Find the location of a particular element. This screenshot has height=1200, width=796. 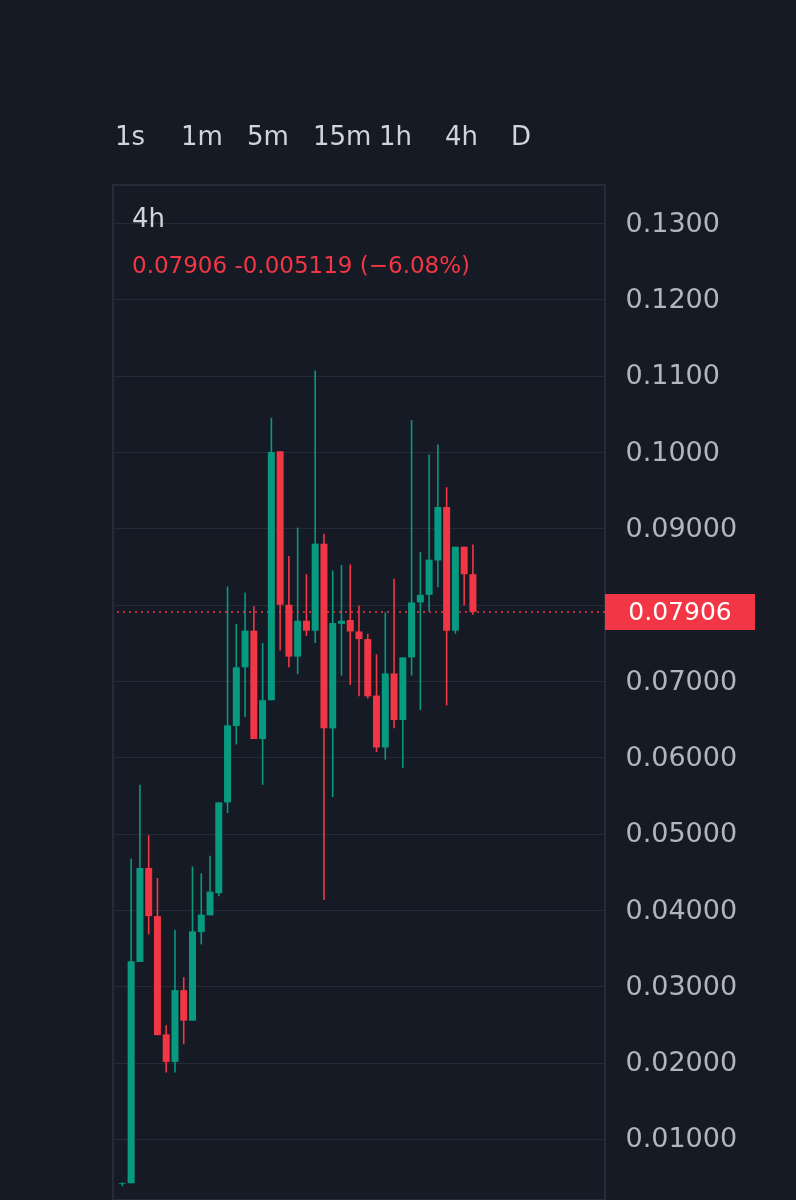

text: 0.07906 -0.005119 (−6.08%) is located at coordinates (301, 265).